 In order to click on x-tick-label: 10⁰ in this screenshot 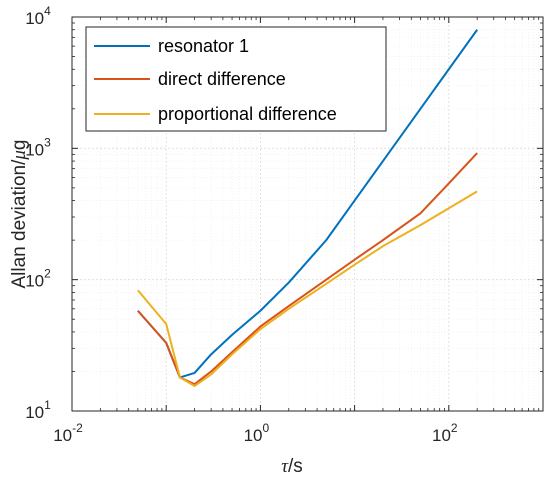, I will do `click(257, 433)`.